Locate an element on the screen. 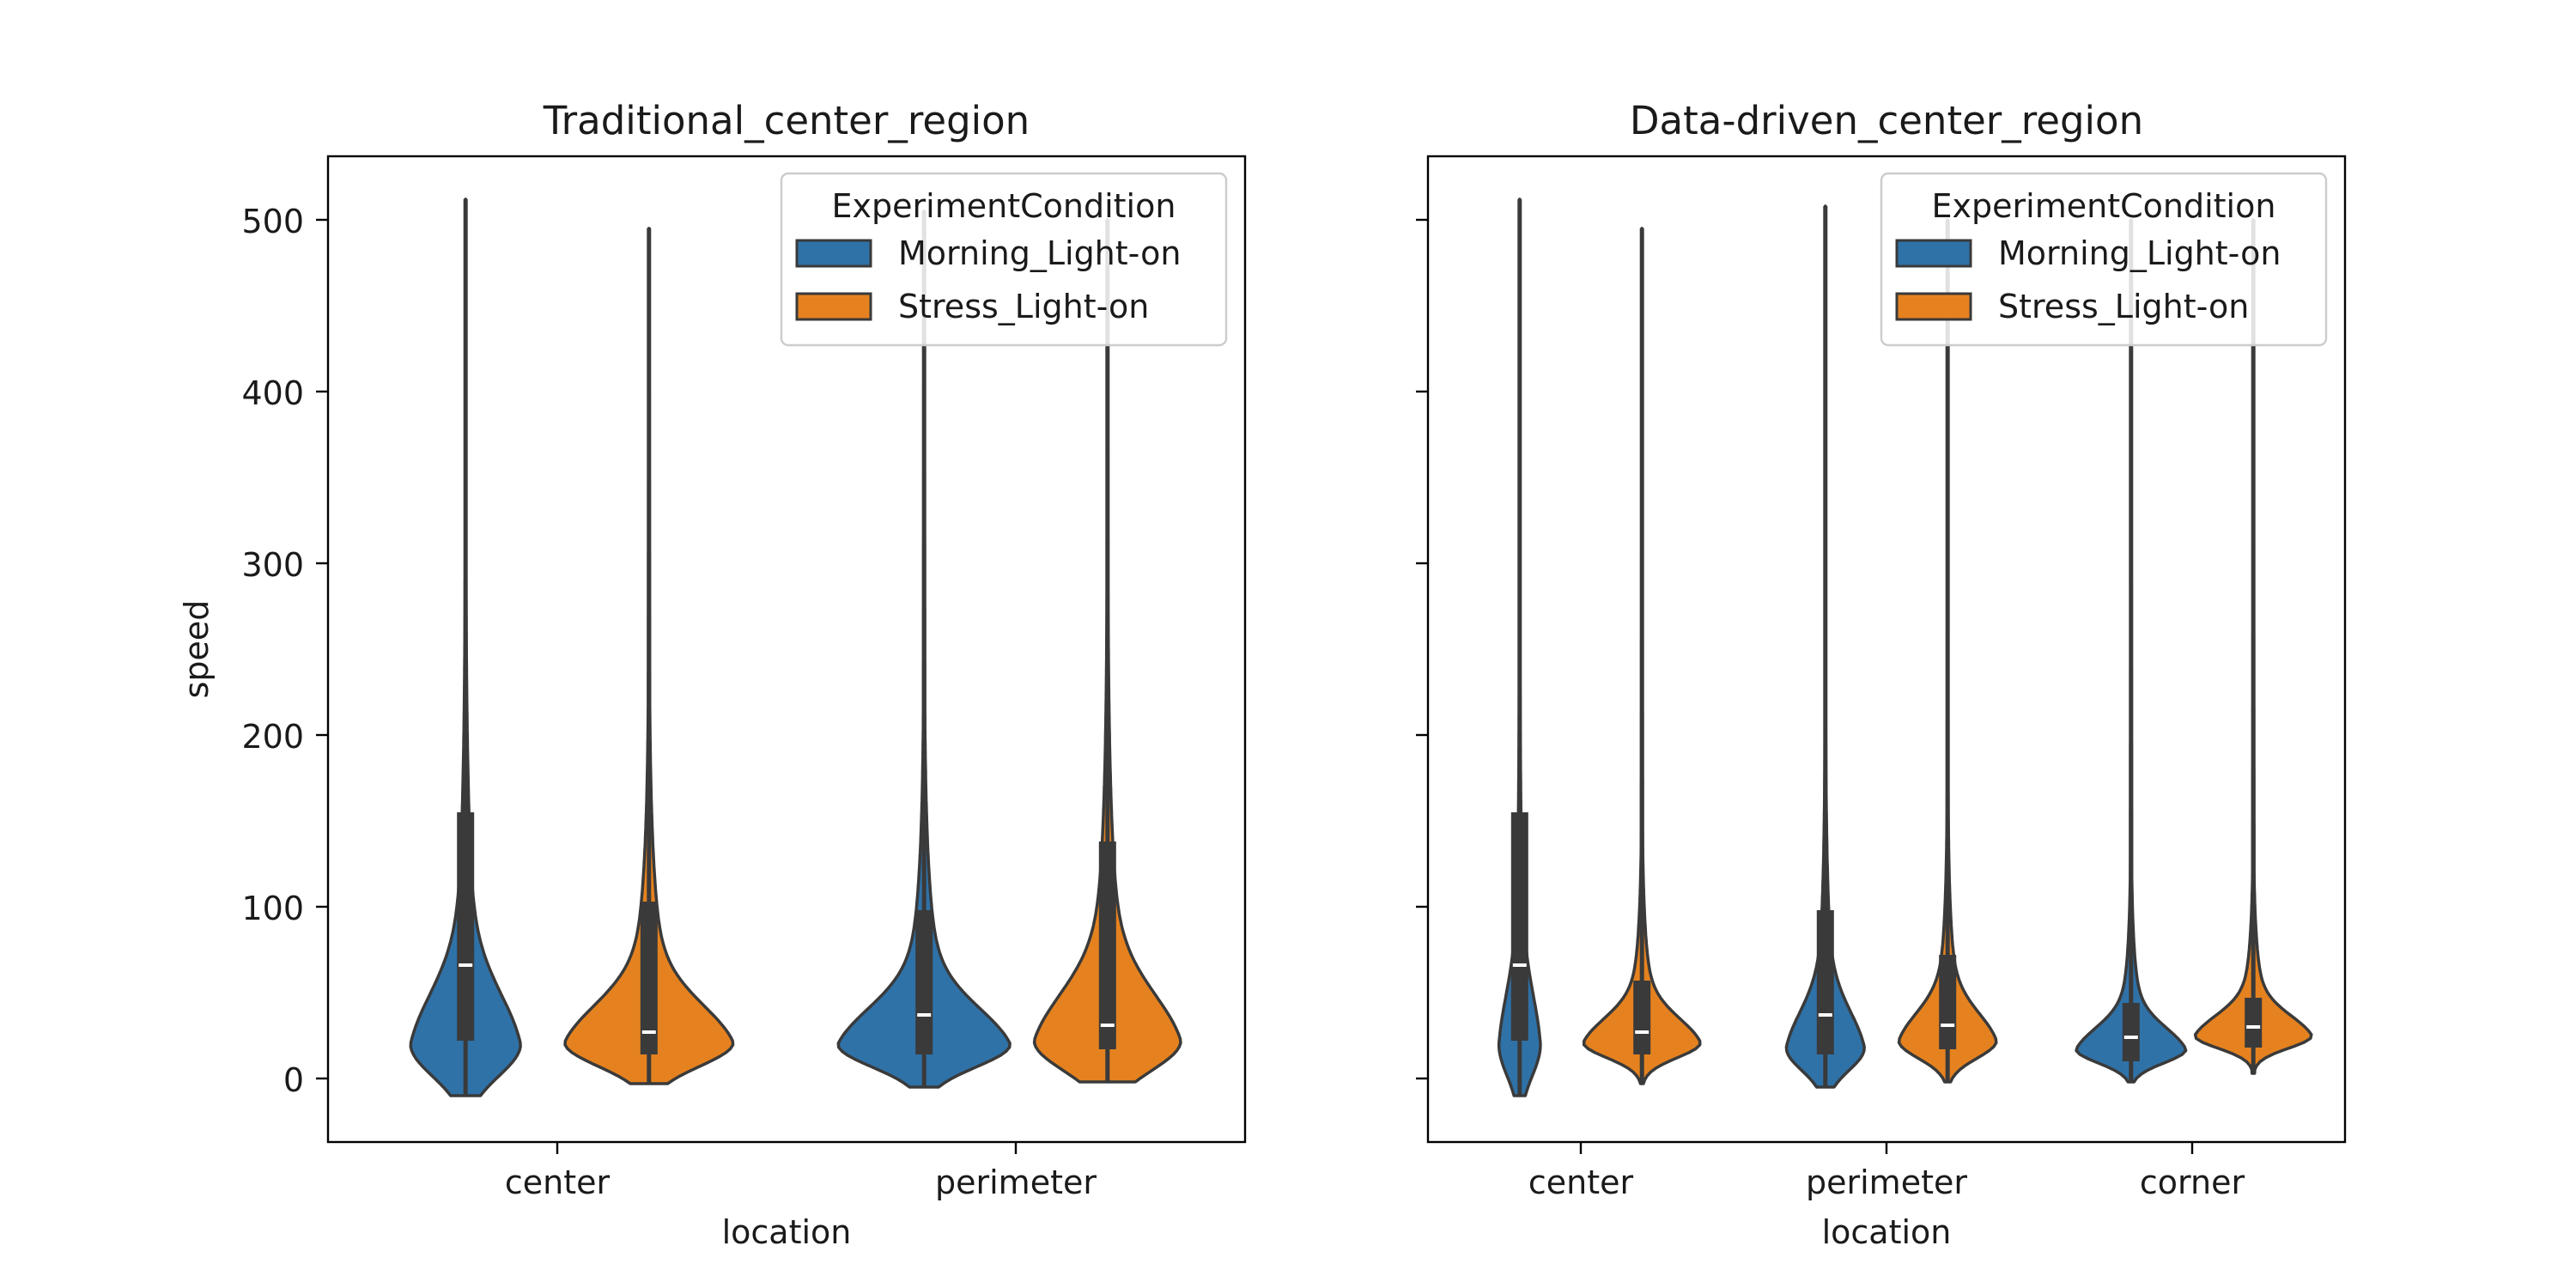 The width and height of the screenshot is (2576, 1288). axes-title: Traditional_center_region is located at coordinates (786, 121).